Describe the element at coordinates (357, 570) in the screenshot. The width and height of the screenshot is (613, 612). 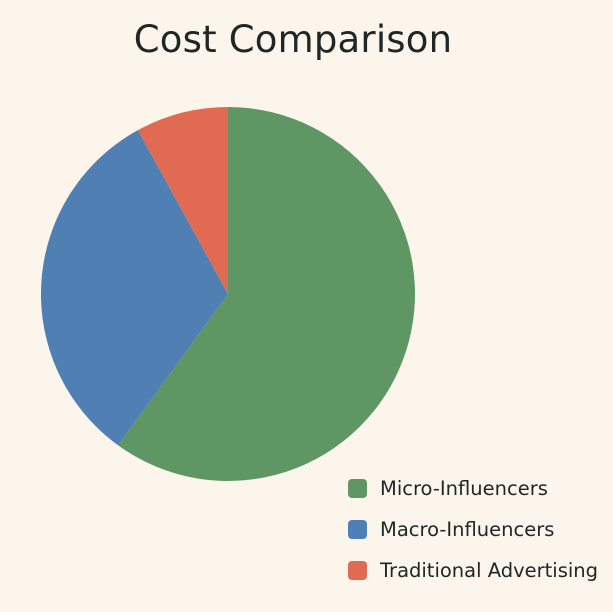
I see `legend-swatch-traditional-advertising` at that location.